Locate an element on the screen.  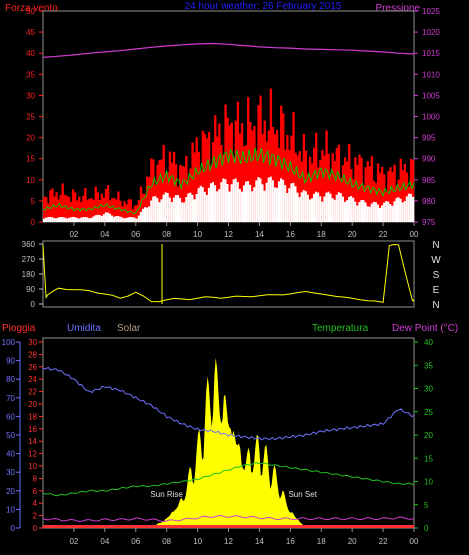
humidity-y-tick-label: 90 is located at coordinates (10, 361).